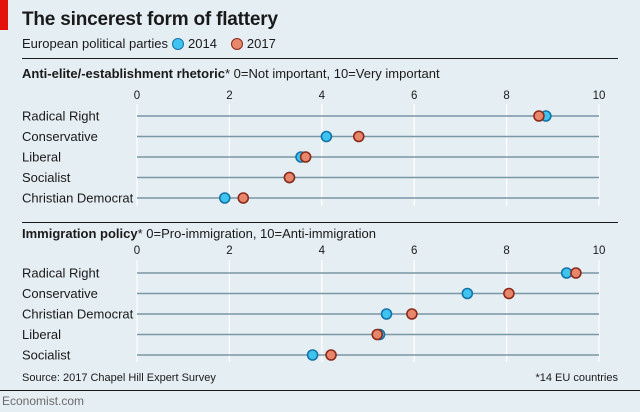 The width and height of the screenshot is (640, 412). Describe the element at coordinates (261, 43) in the screenshot. I see `legend-label-2017: 2017` at that location.